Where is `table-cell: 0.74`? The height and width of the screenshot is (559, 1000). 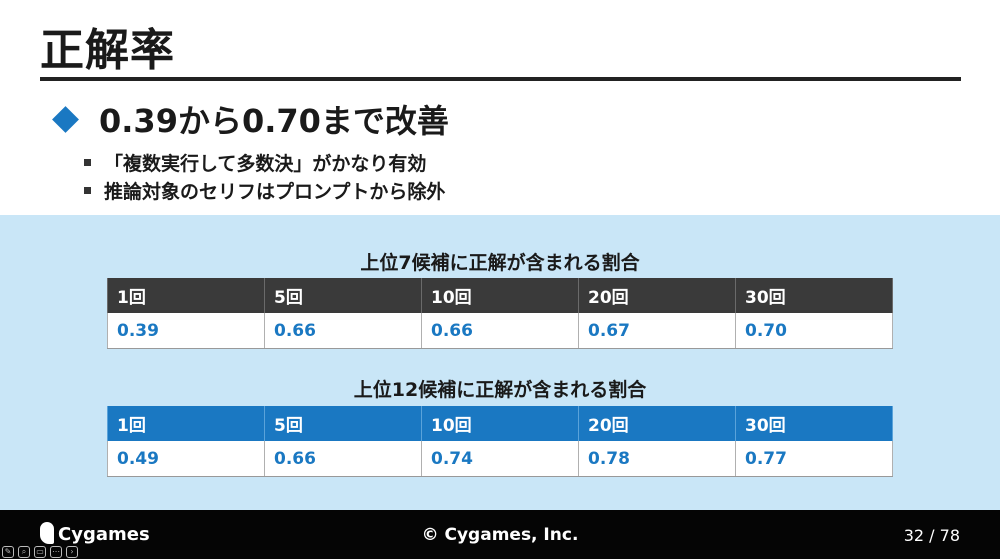 table-cell: 0.74 is located at coordinates (500, 459).